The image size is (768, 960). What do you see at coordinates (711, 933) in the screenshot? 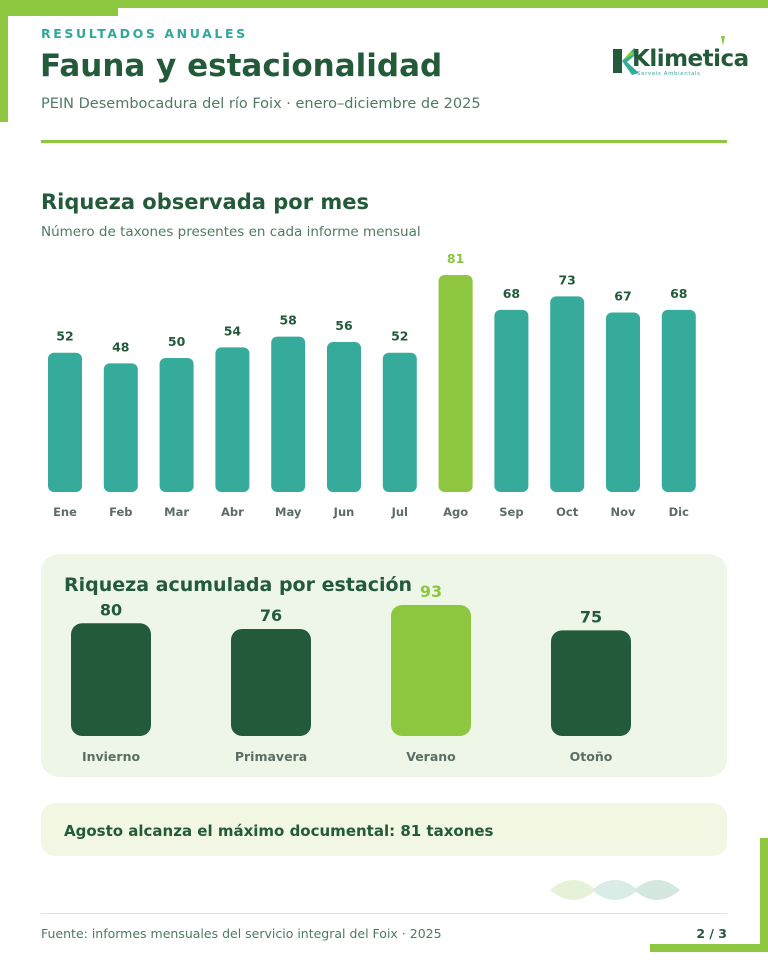
I see `page-number: 2 / 3` at bounding box center [711, 933].